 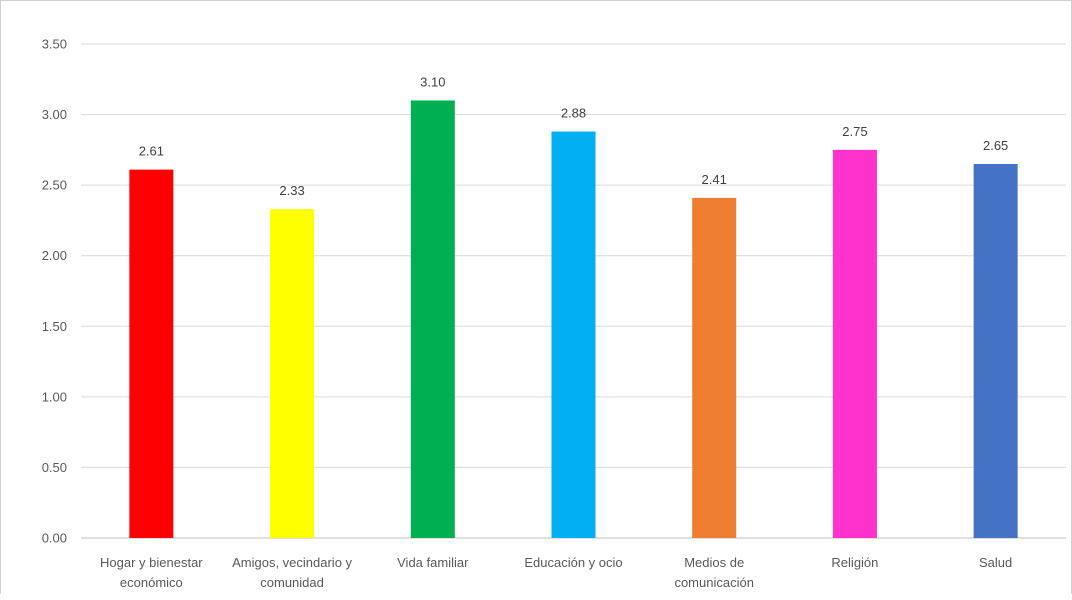 I want to click on x-category-label: Educación y ocio, so click(x=573, y=562).